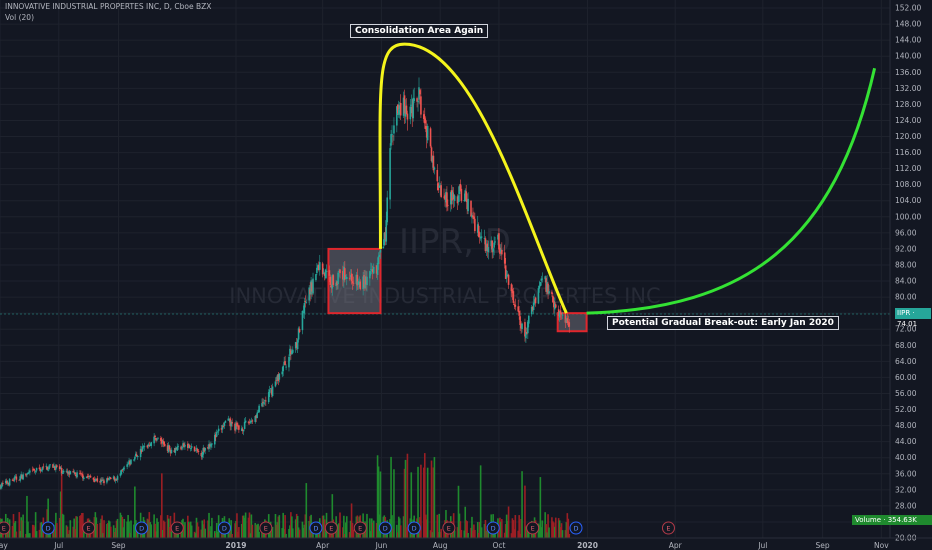  Describe the element at coordinates (906, 264) in the screenshot. I see `price-tick-label: 88.00` at that location.